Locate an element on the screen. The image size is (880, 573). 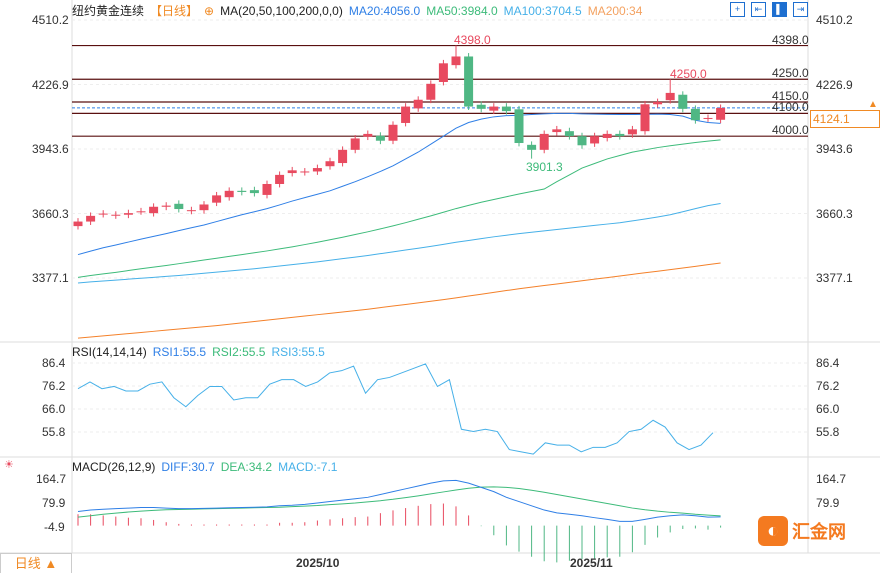
period-label: 【日线】 is located at coordinates (174, 11).